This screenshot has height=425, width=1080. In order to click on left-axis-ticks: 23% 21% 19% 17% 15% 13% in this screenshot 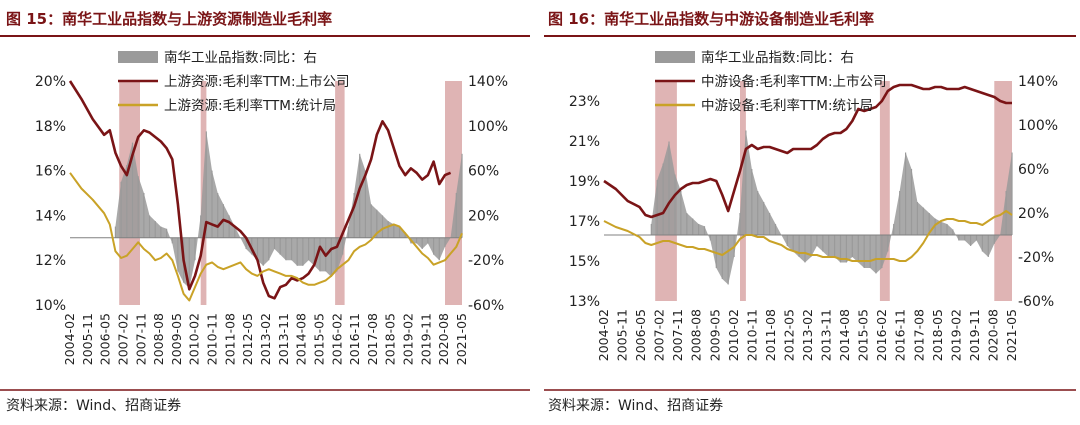, I will do `click(584, 202)`.